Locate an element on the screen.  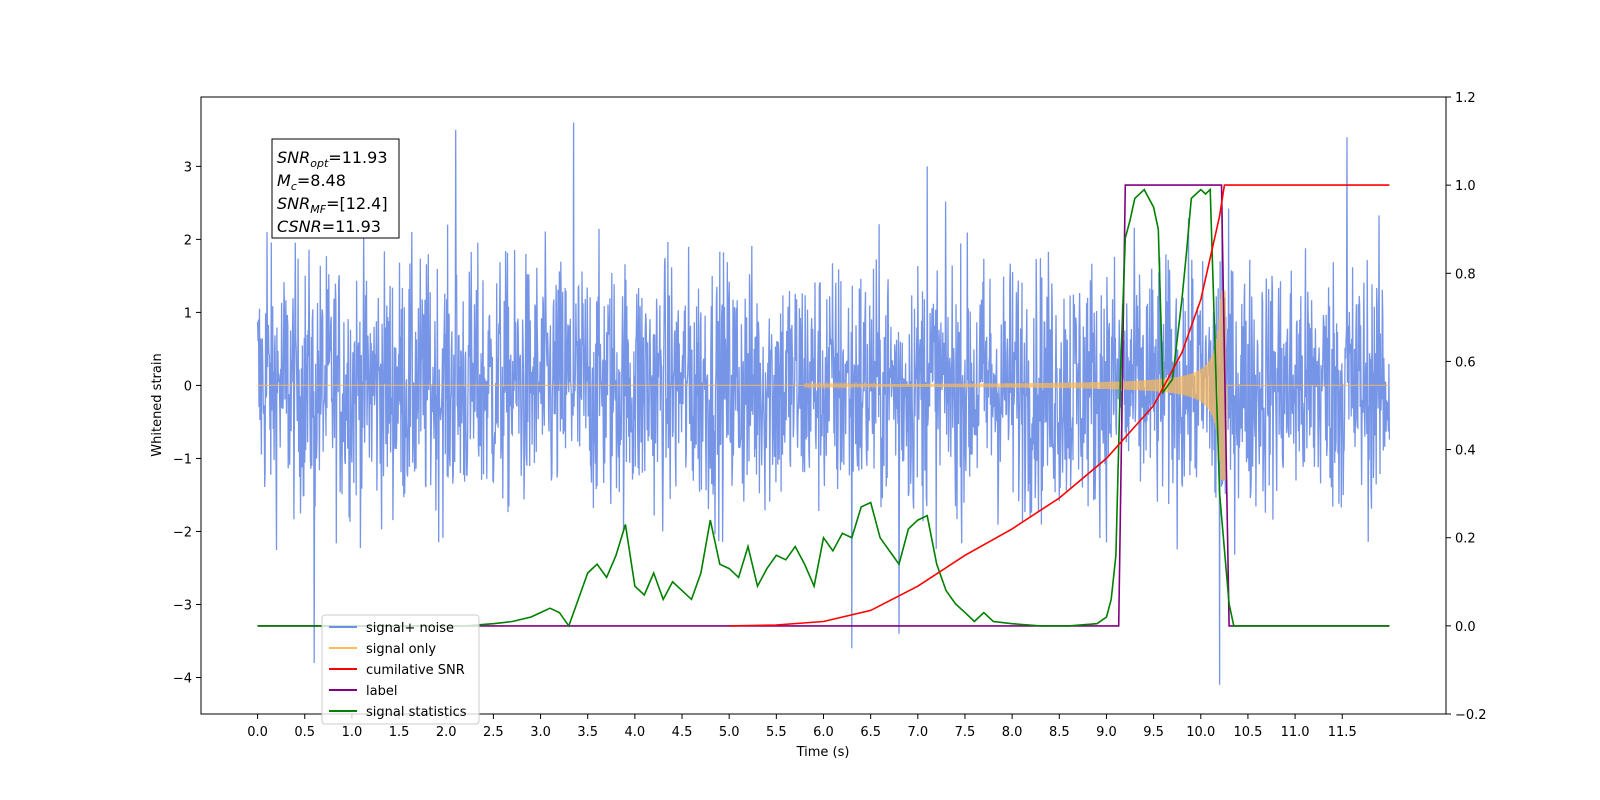
x-tick-label: 10.5 is located at coordinates (1247, 732).